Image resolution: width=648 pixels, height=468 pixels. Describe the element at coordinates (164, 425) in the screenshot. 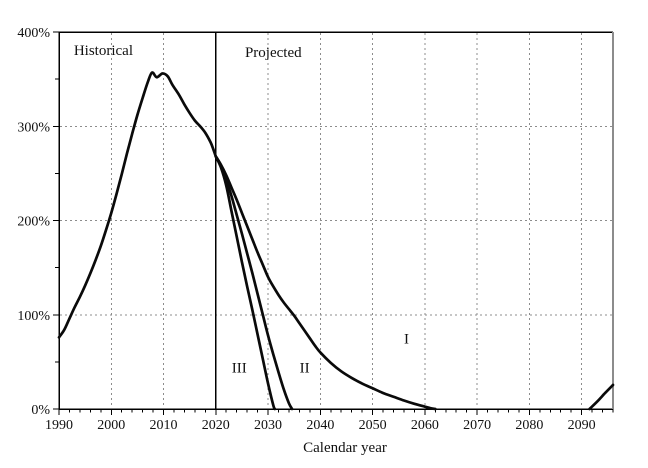

I see `x-axis-label-2010: 2010` at that location.